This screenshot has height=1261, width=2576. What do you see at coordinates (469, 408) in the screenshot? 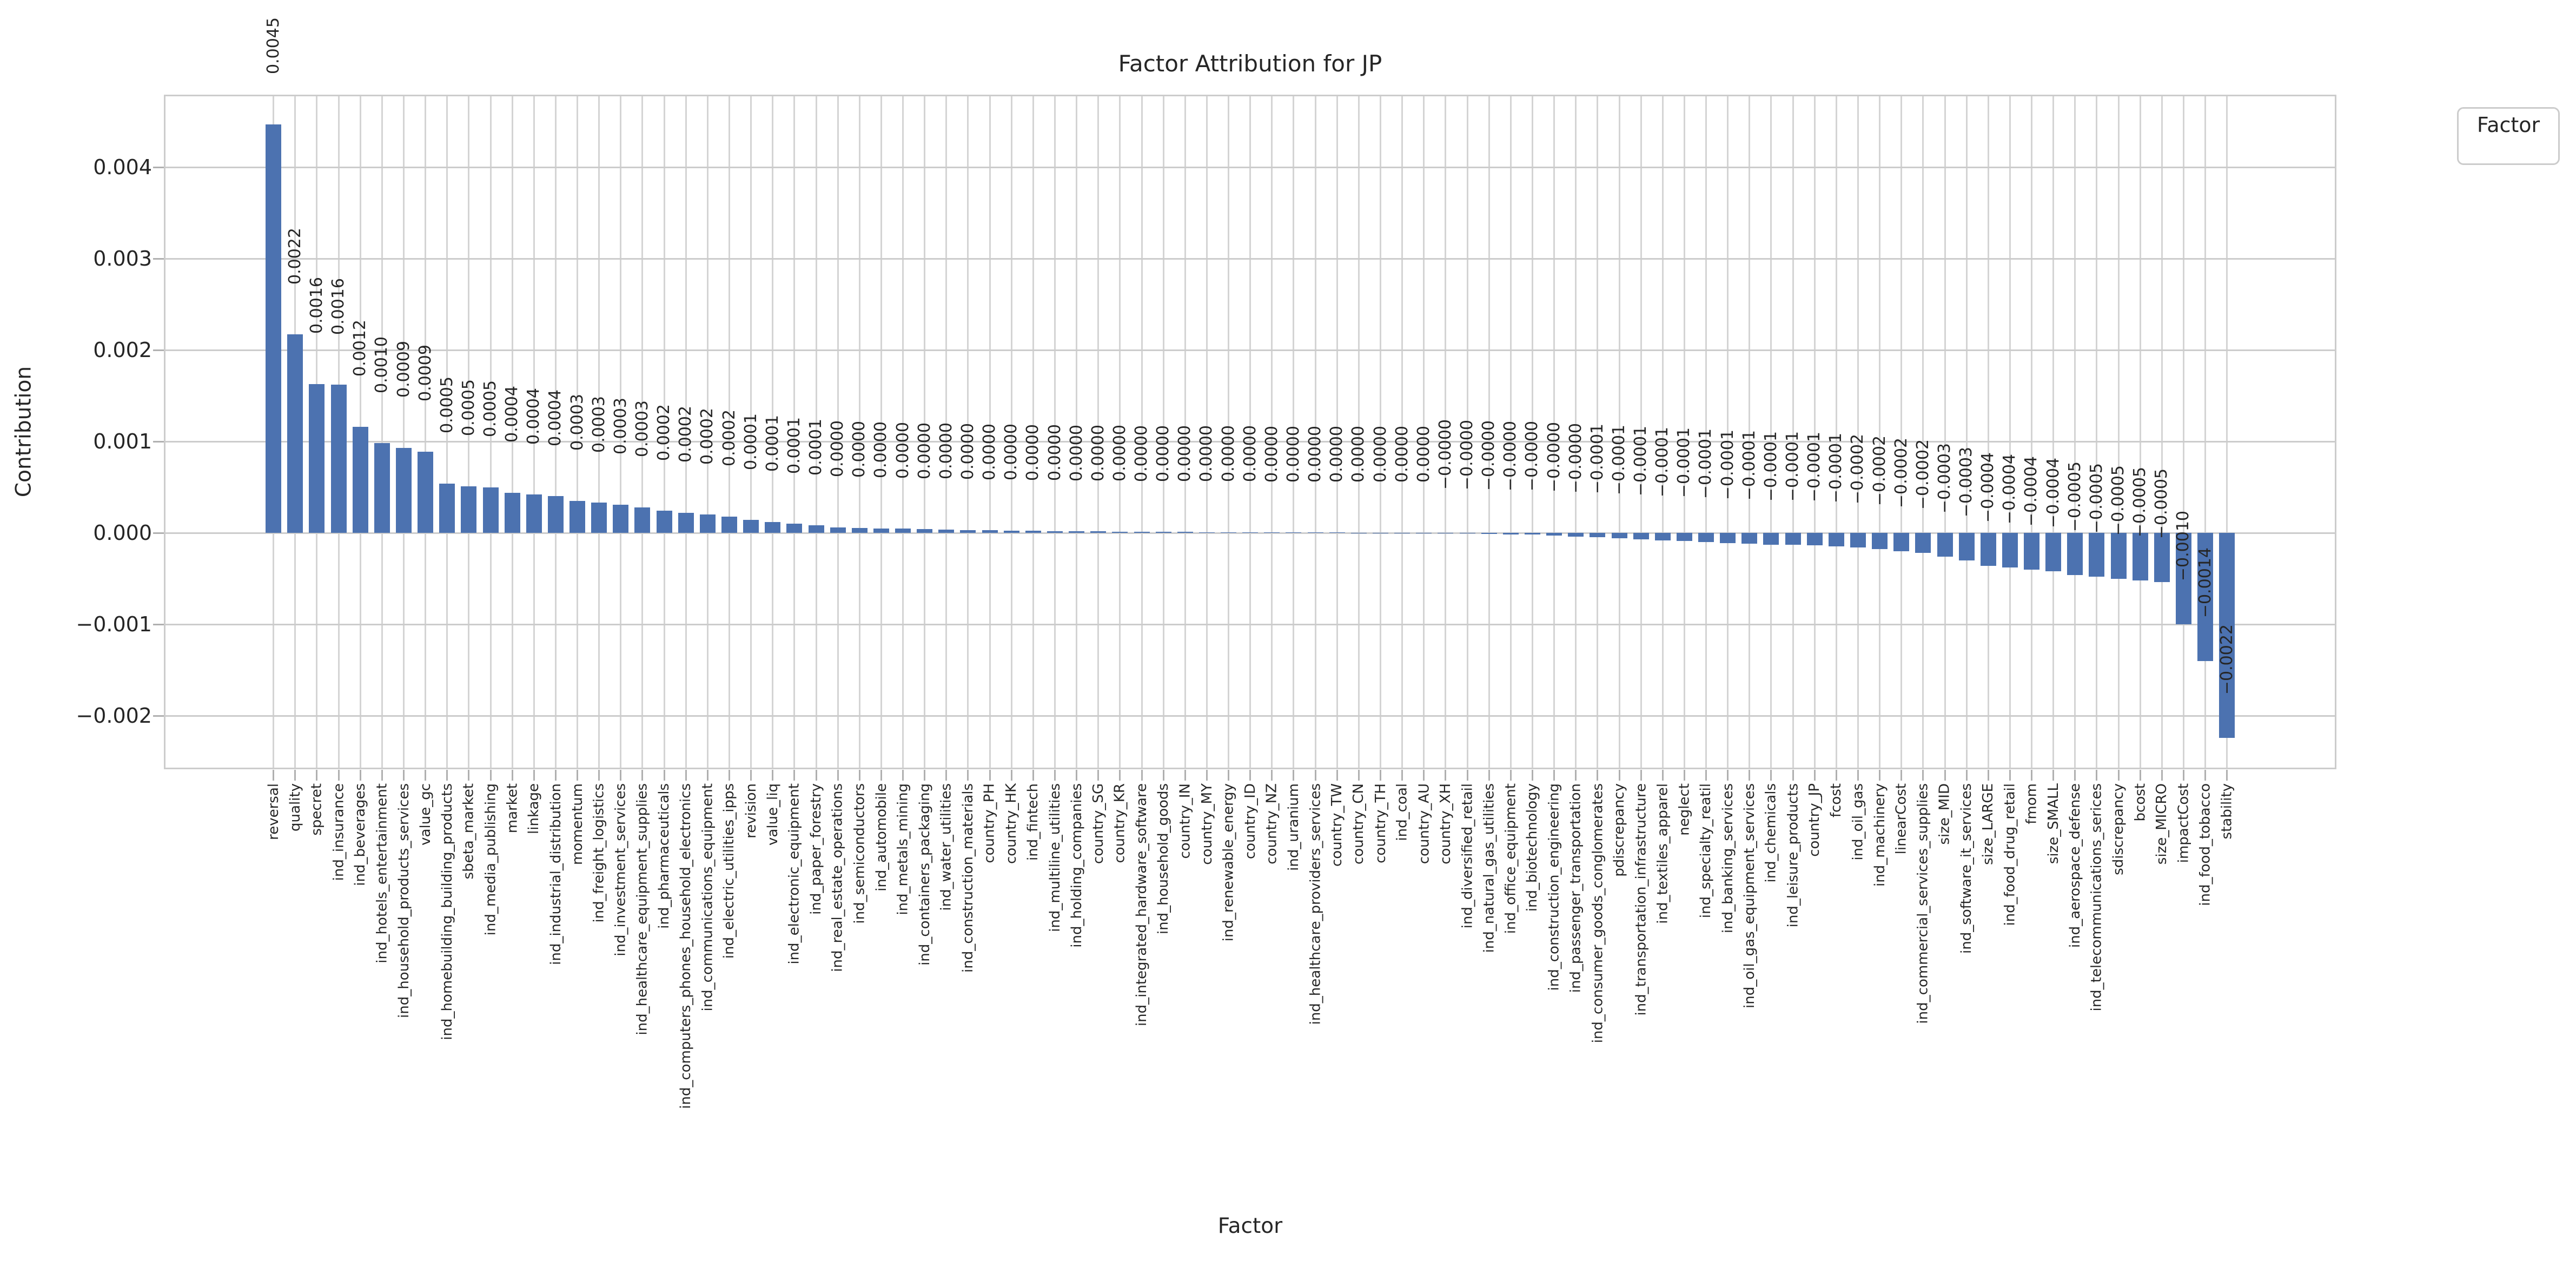
I see `bar-value-label: 0.0005` at bounding box center [469, 408].